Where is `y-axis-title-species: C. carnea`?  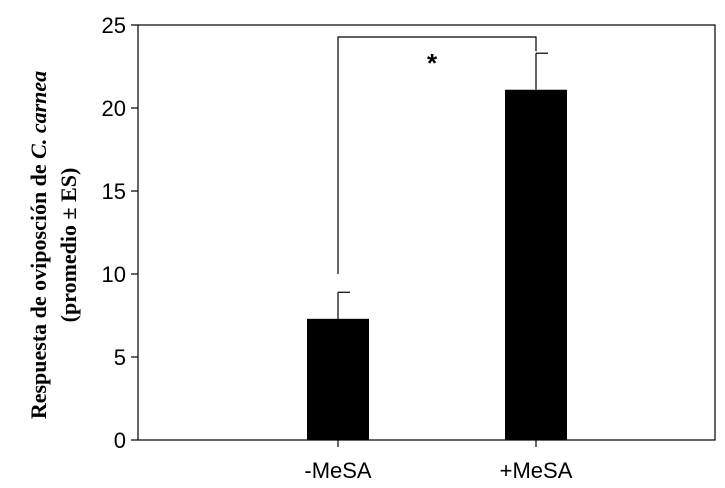 y-axis-title-species: C. carnea is located at coordinates (38, 115).